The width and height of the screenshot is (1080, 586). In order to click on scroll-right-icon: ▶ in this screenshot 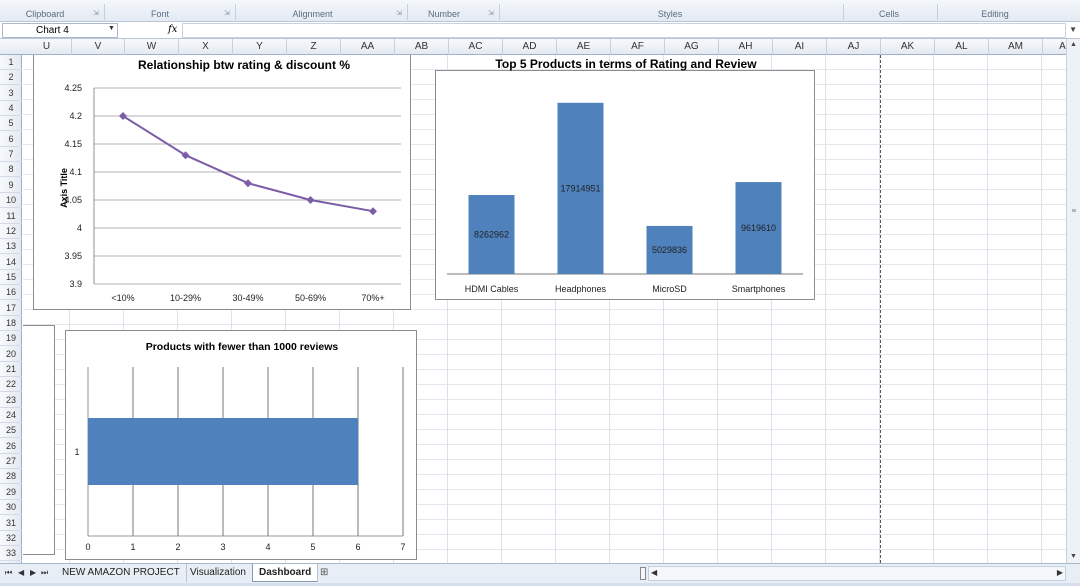, I will do `click(1059, 572)`.